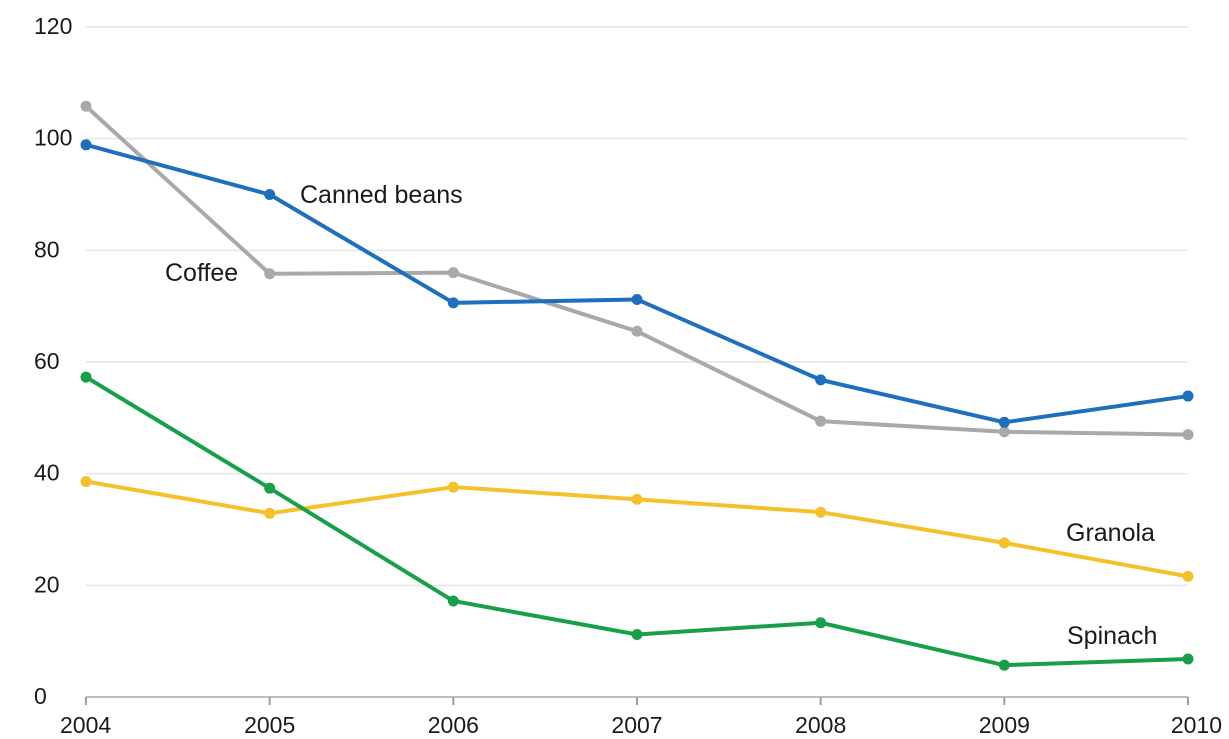  What do you see at coordinates (820, 725) in the screenshot?
I see `x-tick-label: 2008` at bounding box center [820, 725].